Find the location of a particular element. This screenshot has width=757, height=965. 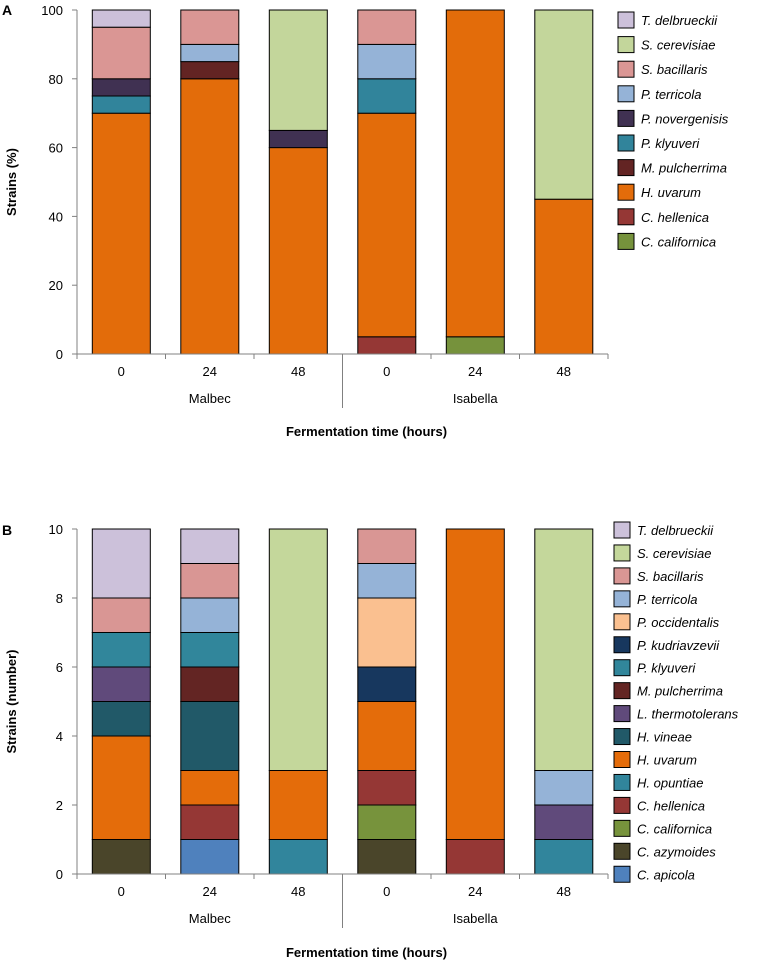

legend-label: M. pulcherrima is located at coordinates (680, 691).